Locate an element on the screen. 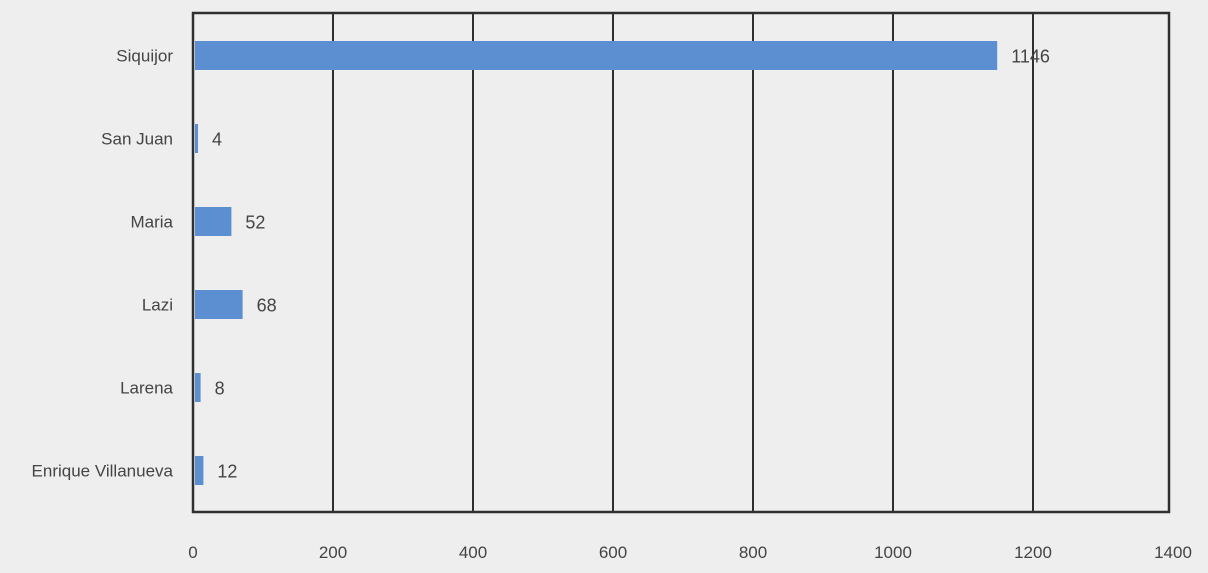 This screenshot has width=1208, height=573. x-tick-label: 1400 is located at coordinates (1173, 552).